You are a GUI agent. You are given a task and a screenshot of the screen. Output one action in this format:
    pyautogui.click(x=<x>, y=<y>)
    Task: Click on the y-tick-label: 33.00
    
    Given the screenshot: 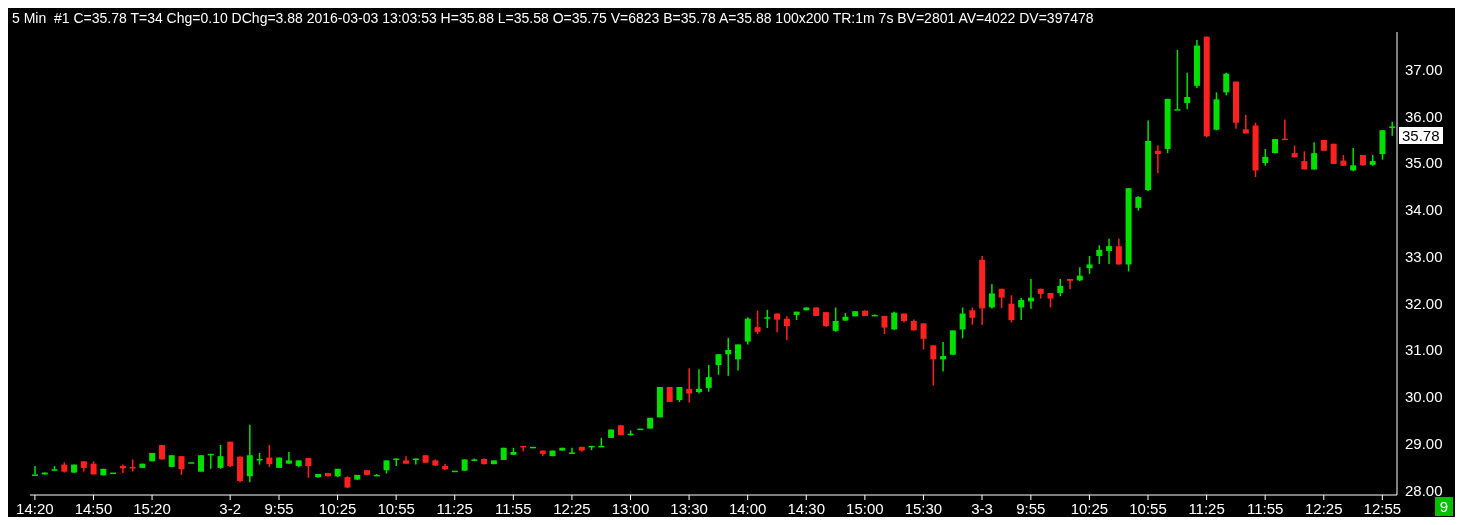 What is the action you would take?
    pyautogui.click(x=1424, y=256)
    